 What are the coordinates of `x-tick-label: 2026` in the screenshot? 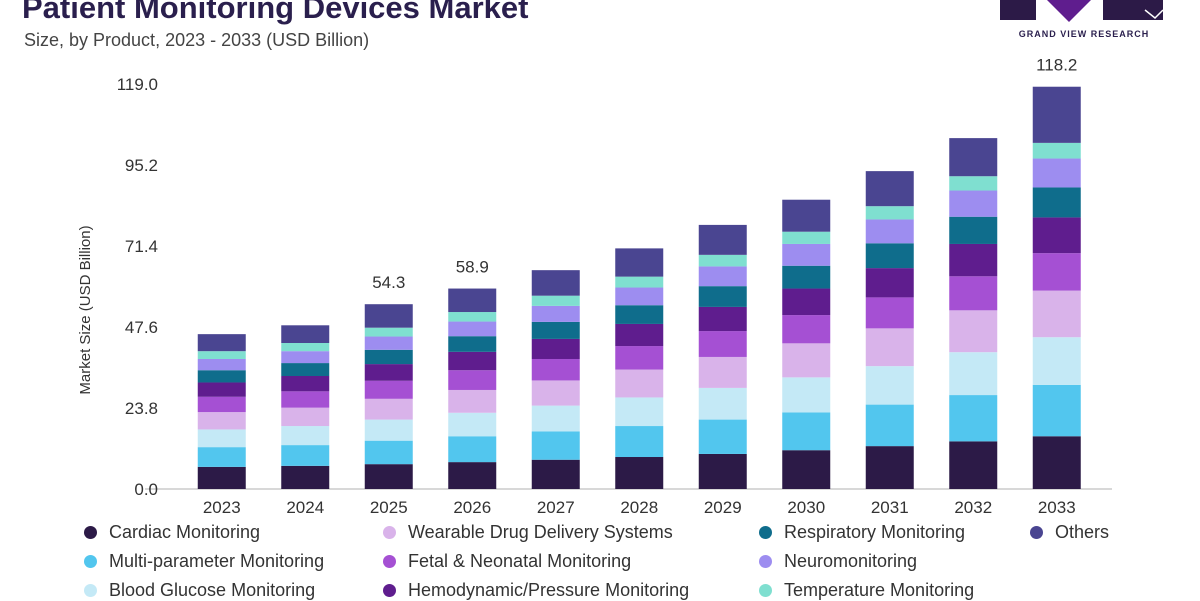 It's located at (472, 507).